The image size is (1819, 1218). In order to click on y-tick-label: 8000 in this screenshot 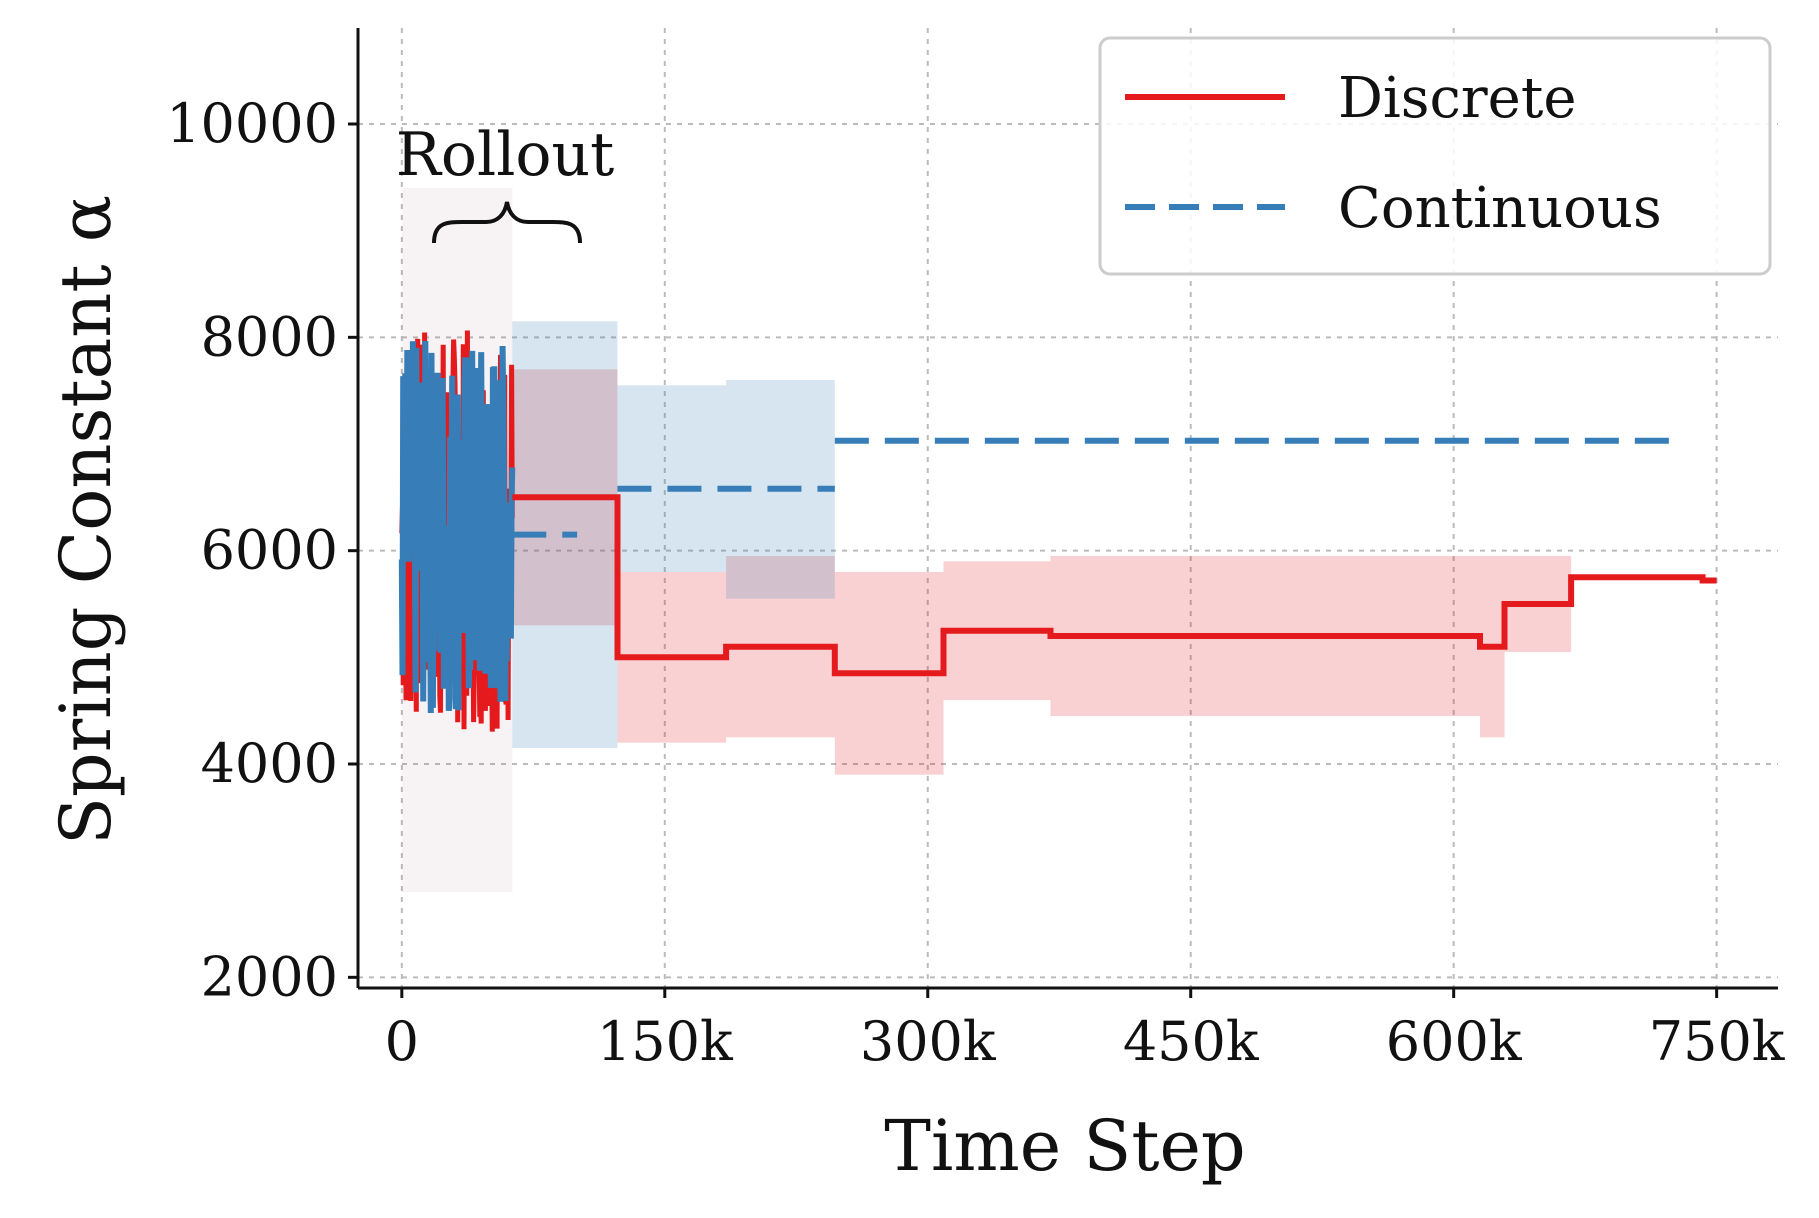, I will do `click(269, 336)`.